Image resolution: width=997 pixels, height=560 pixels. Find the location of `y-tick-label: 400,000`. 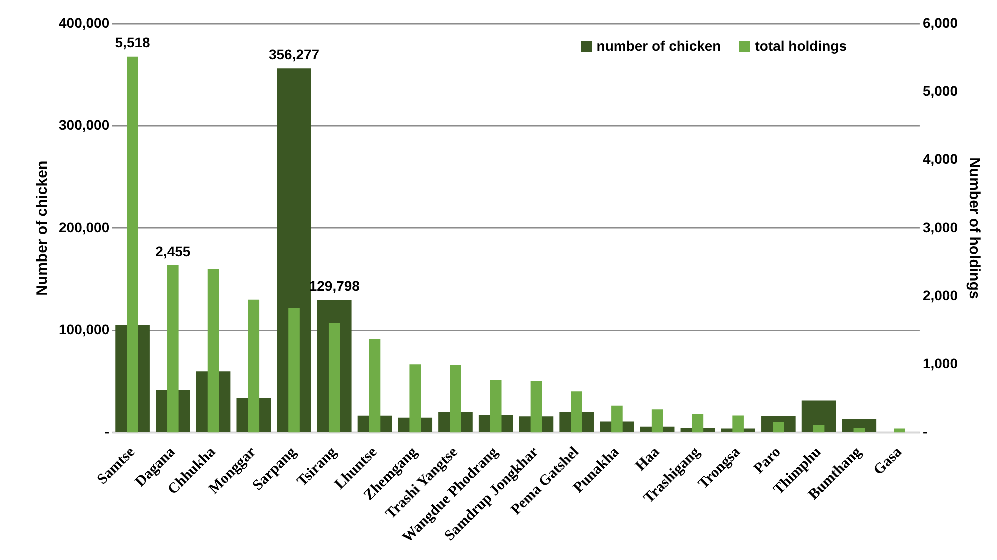

y-tick-label: 400,000 is located at coordinates (84, 22).